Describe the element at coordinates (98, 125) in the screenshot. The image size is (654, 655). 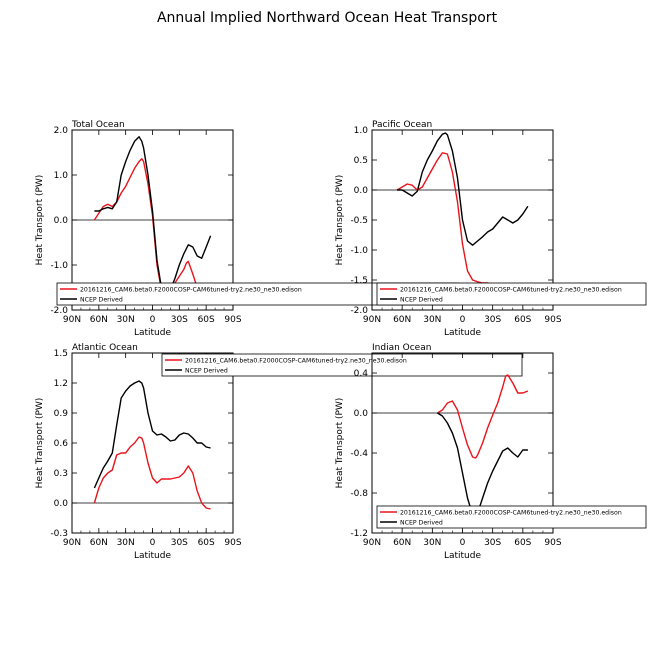
I see `panel-title: Total Ocean` at that location.